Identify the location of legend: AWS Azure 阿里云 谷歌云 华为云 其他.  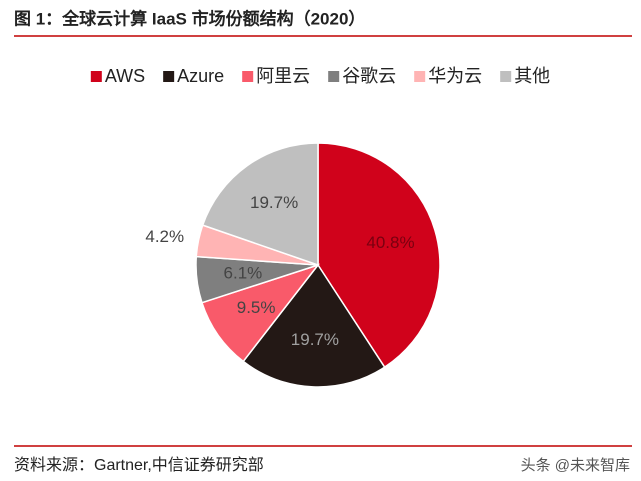
(320, 76).